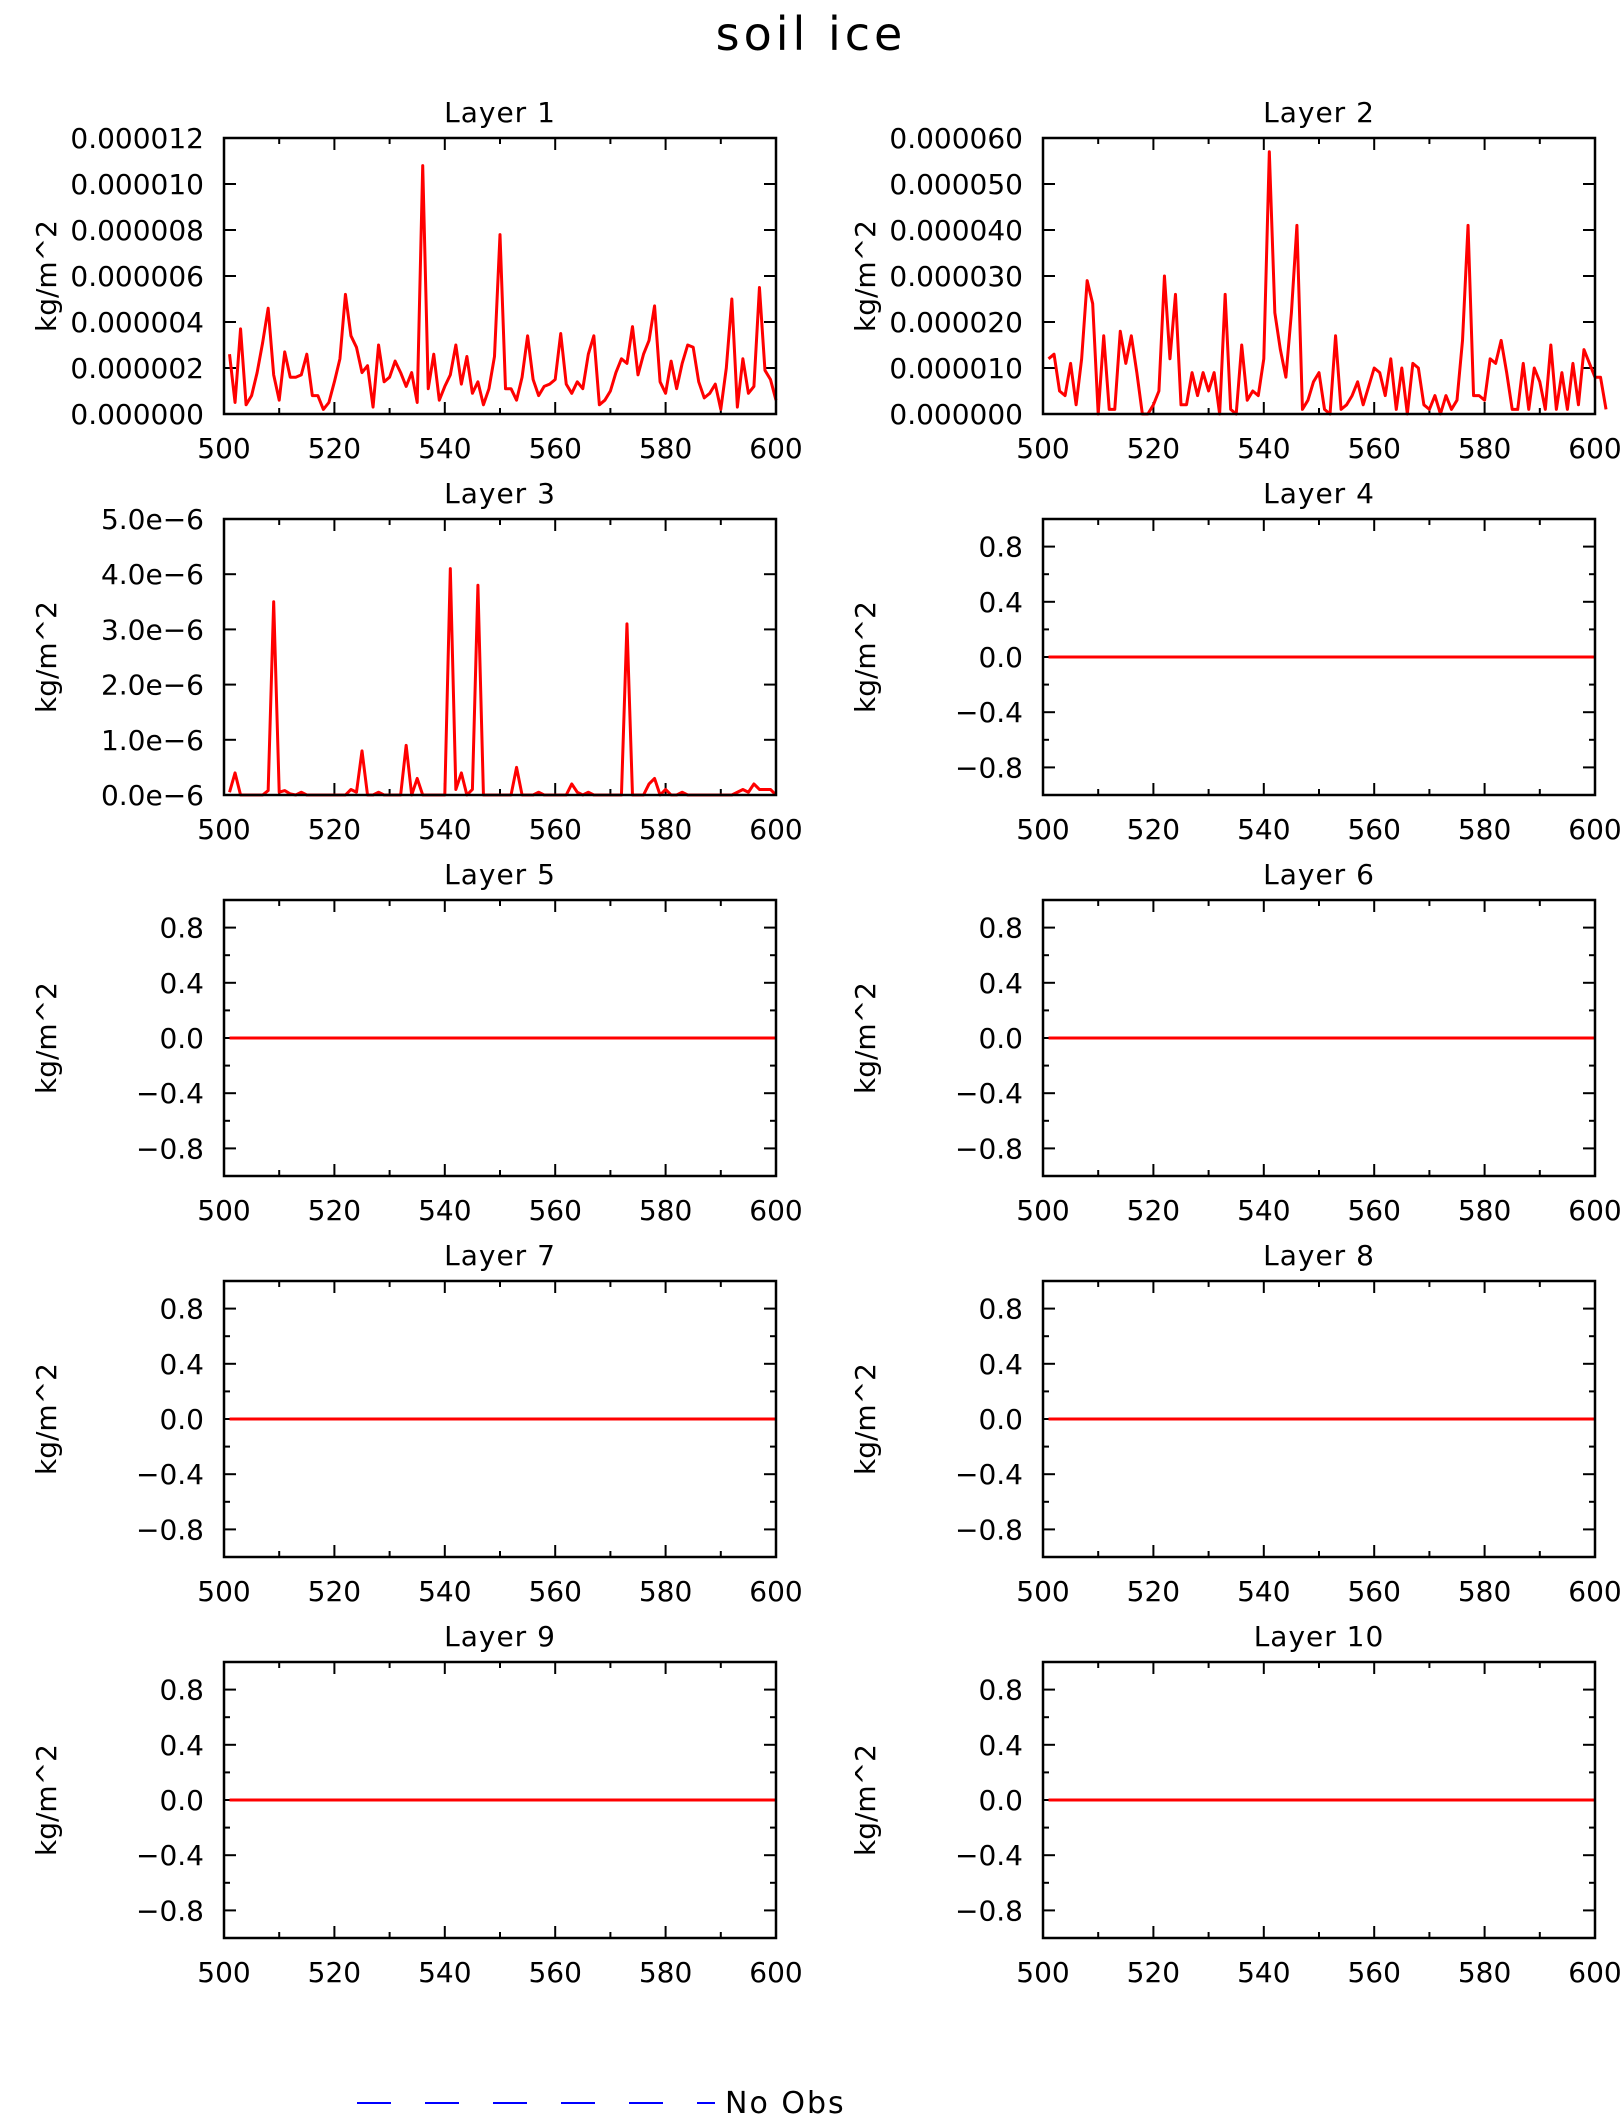 This screenshot has width=1622, height=2120. Describe the element at coordinates (956, 138) in the screenshot. I see `y-tick-label: 0.000060` at that location.